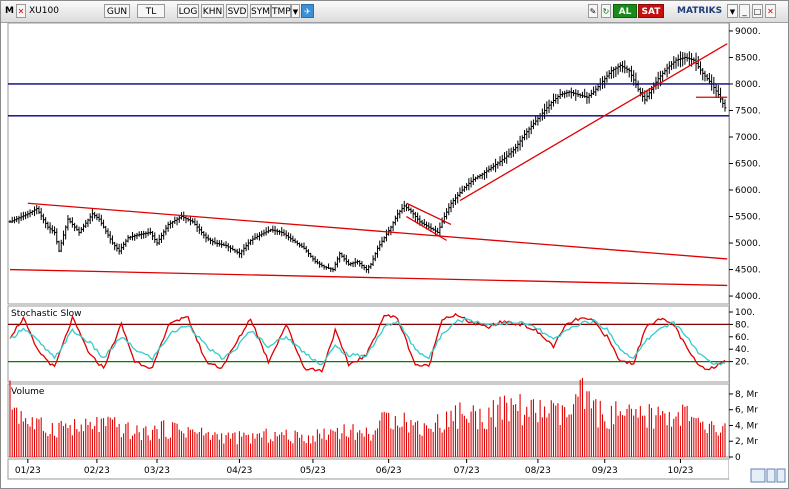 The width and height of the screenshot is (789, 489). What do you see at coordinates (748, 271) in the screenshot?
I see `price-tick-label: 4500.` at bounding box center [748, 271].